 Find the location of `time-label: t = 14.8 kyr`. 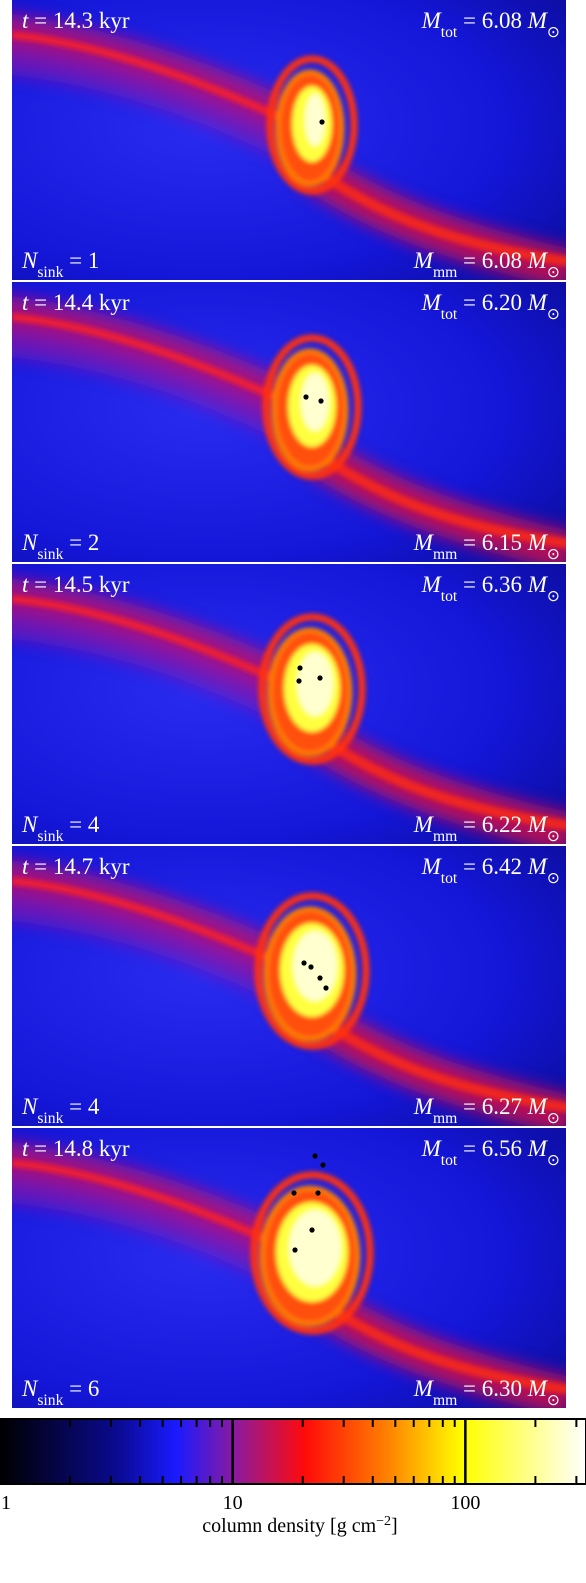

time-label: t = 14.8 kyr is located at coordinates (76, 1148).